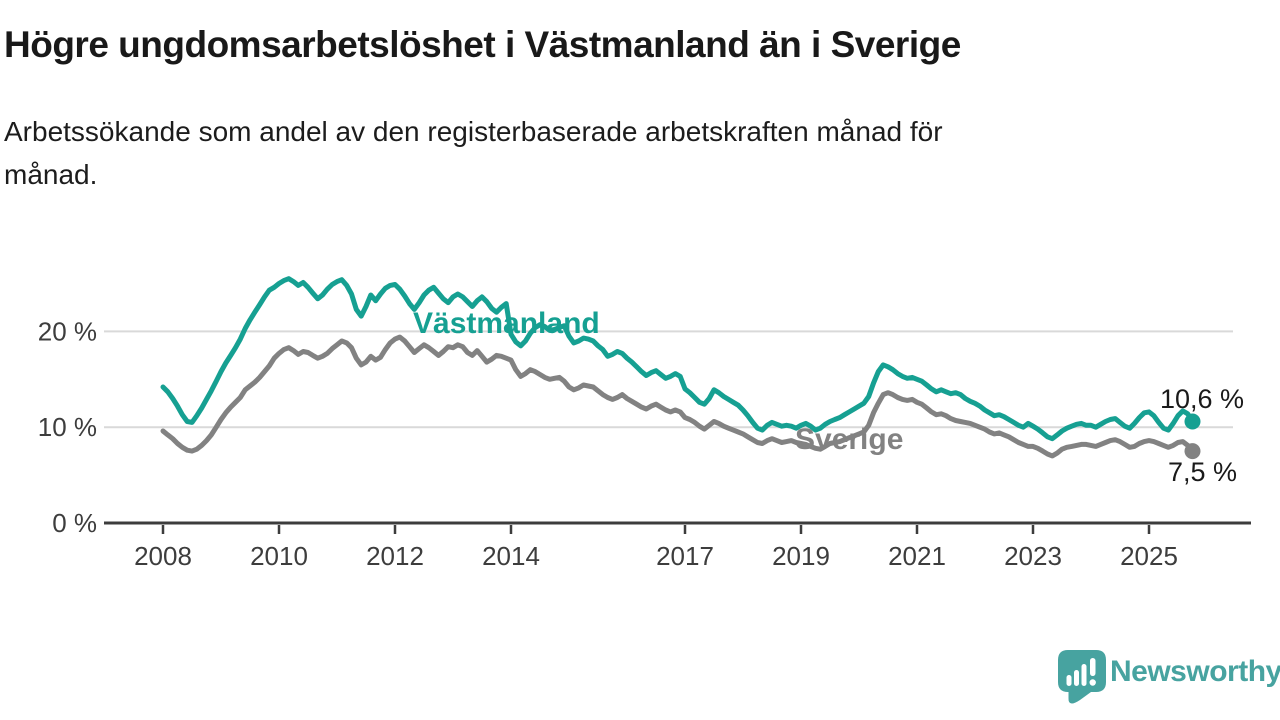 The image size is (1280, 720). Describe the element at coordinates (917, 556) in the screenshot. I see `x-axis-label-2021: 2021` at that location.